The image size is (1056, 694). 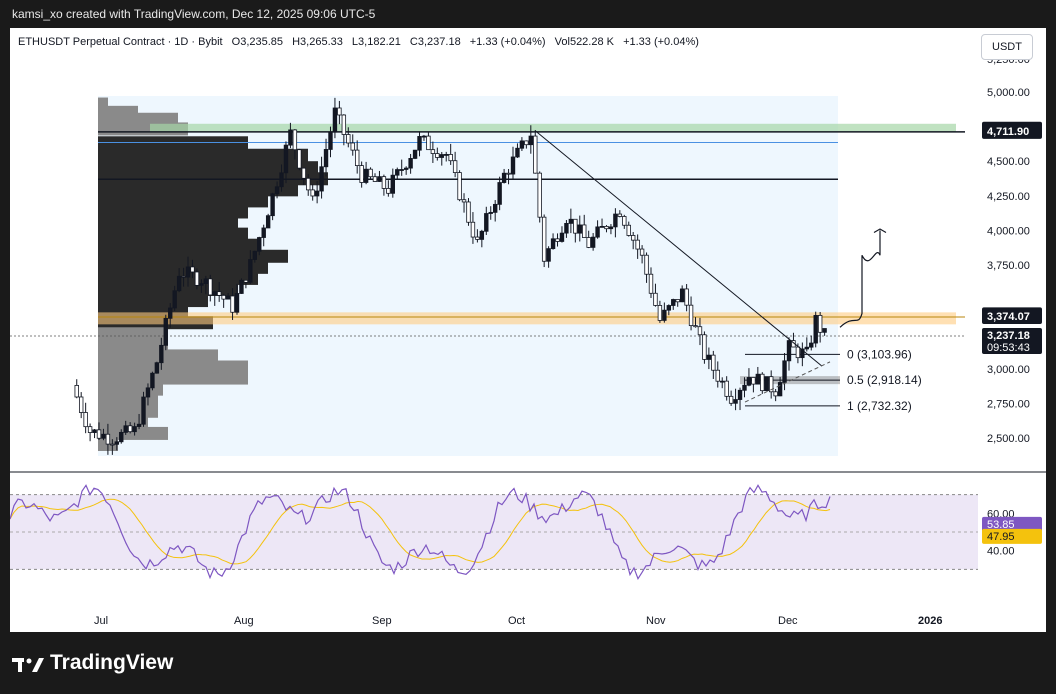 I want to click on rsi-tick-label: 40.00, so click(x=1001, y=552).